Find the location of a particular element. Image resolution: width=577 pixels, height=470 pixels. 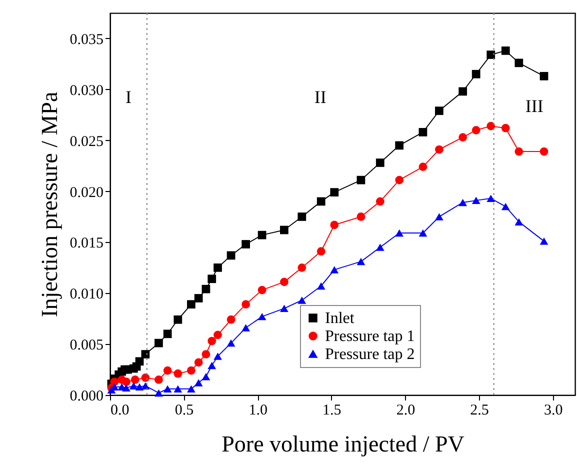

x-tick-label: 0.0 is located at coordinates (120, 410).